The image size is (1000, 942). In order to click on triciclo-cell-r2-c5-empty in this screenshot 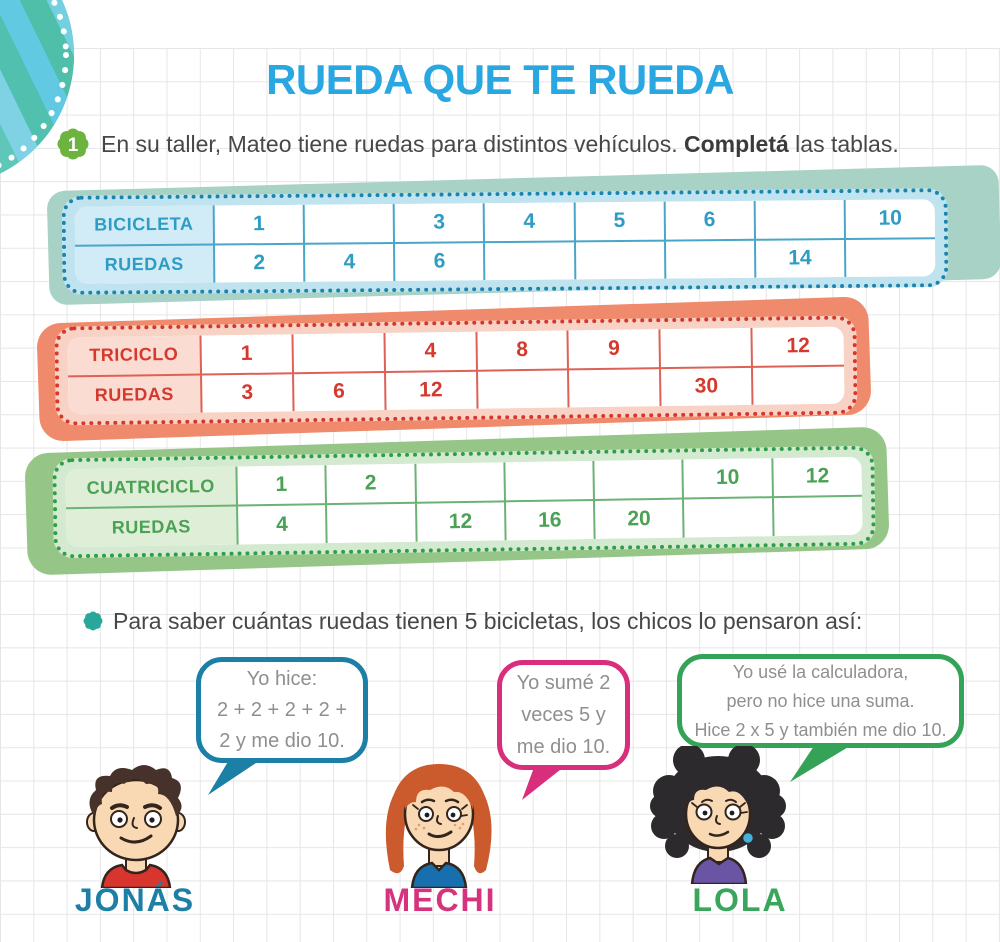, I will do `click(614, 387)`.